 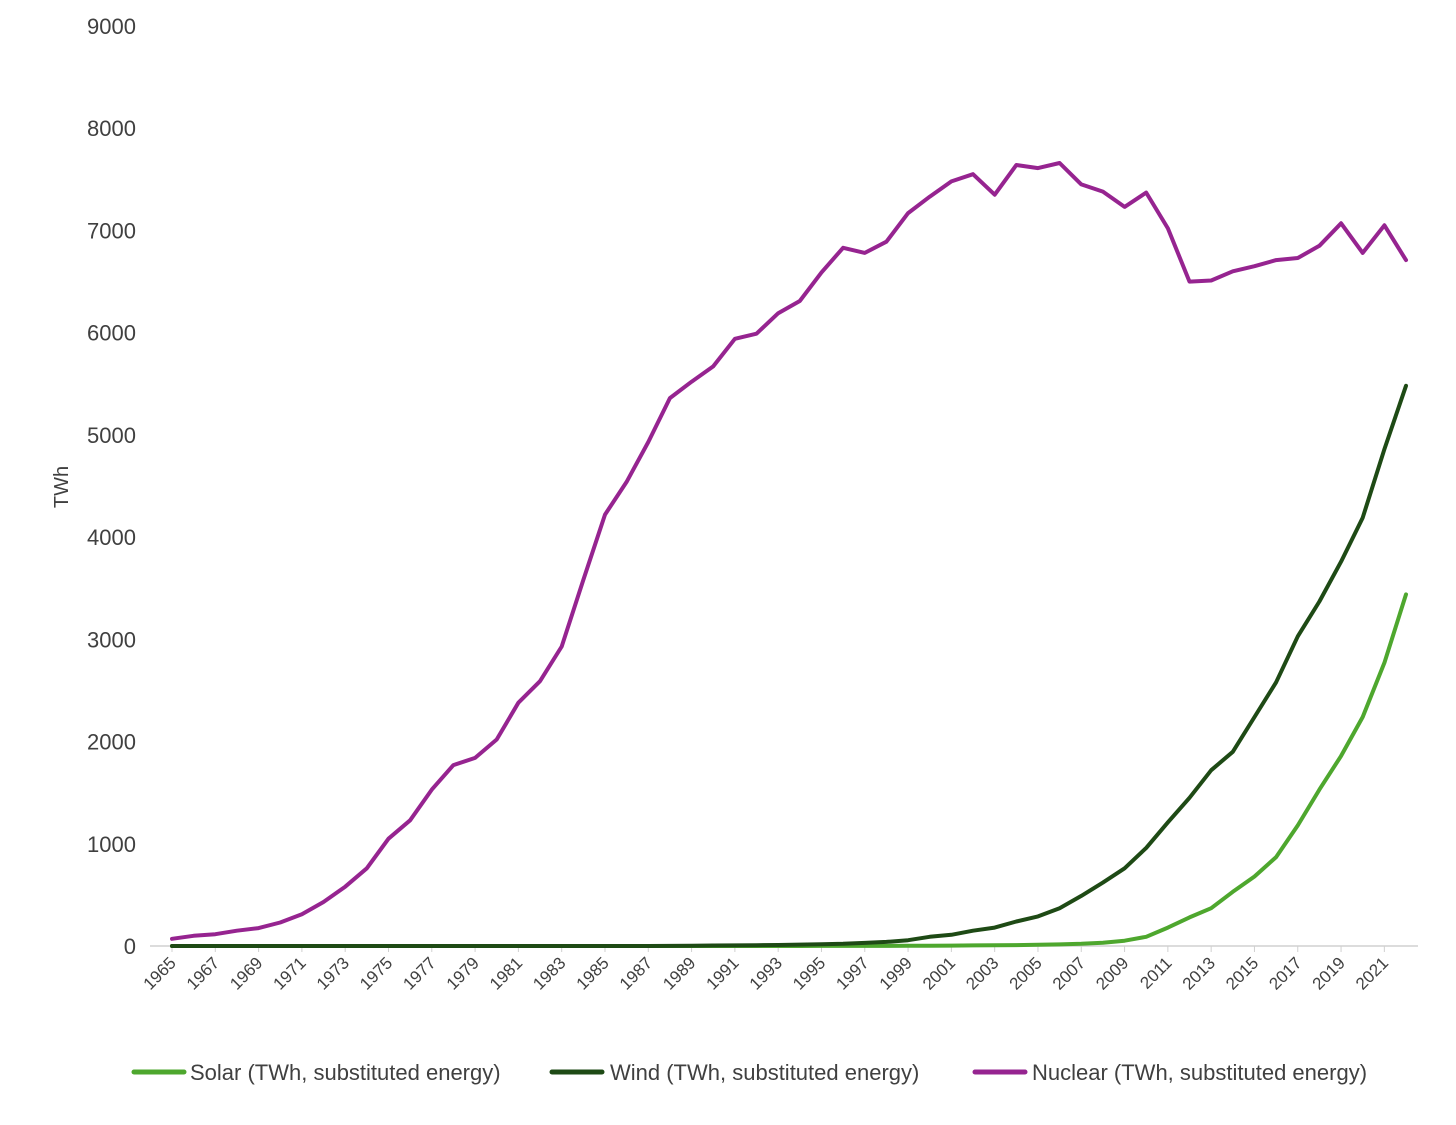 I want to click on x-tick-label: 2015, so click(x=1242, y=973).